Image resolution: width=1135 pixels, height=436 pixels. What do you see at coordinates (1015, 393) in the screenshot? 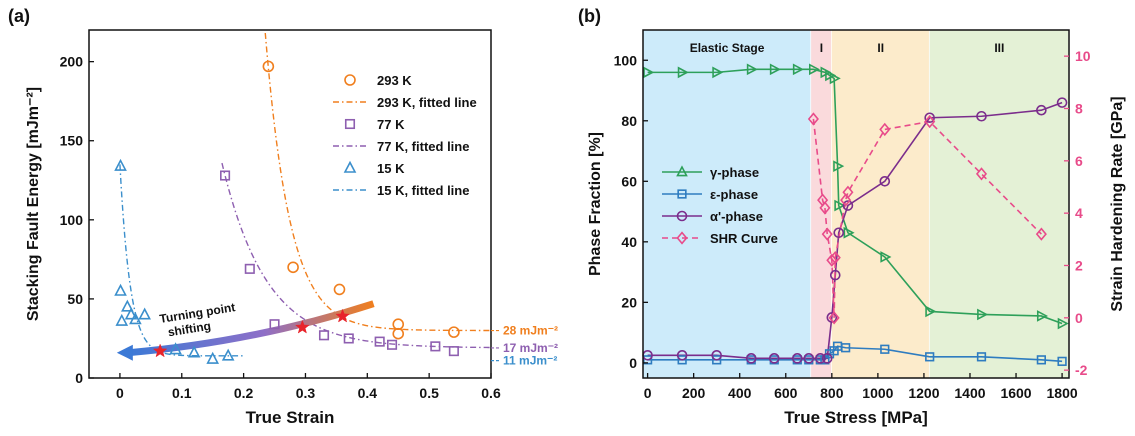
I see `x-tick-label: 1600` at bounding box center [1015, 393].